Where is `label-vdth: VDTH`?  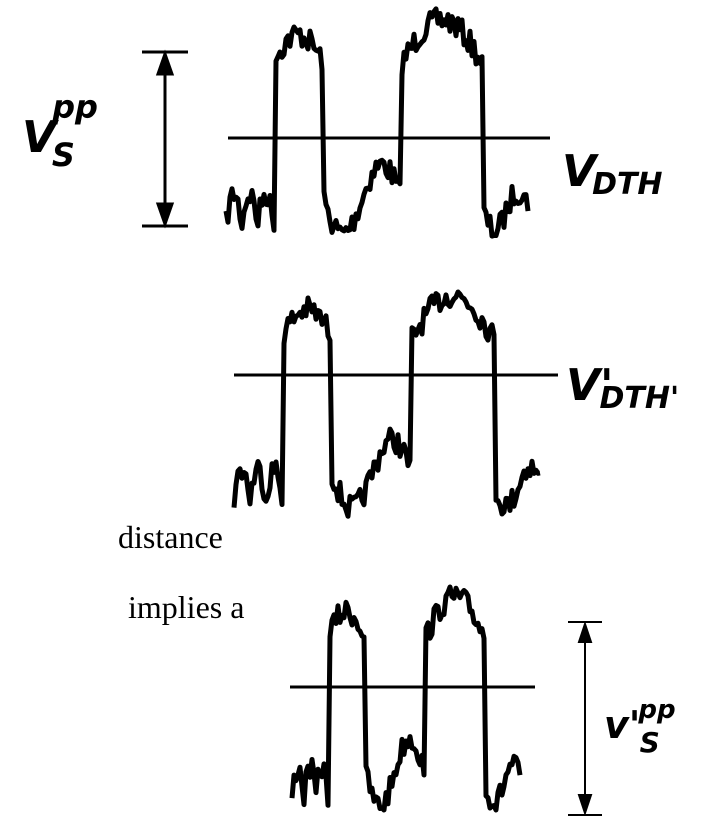 label-vdth: VDTH is located at coordinates (612, 174).